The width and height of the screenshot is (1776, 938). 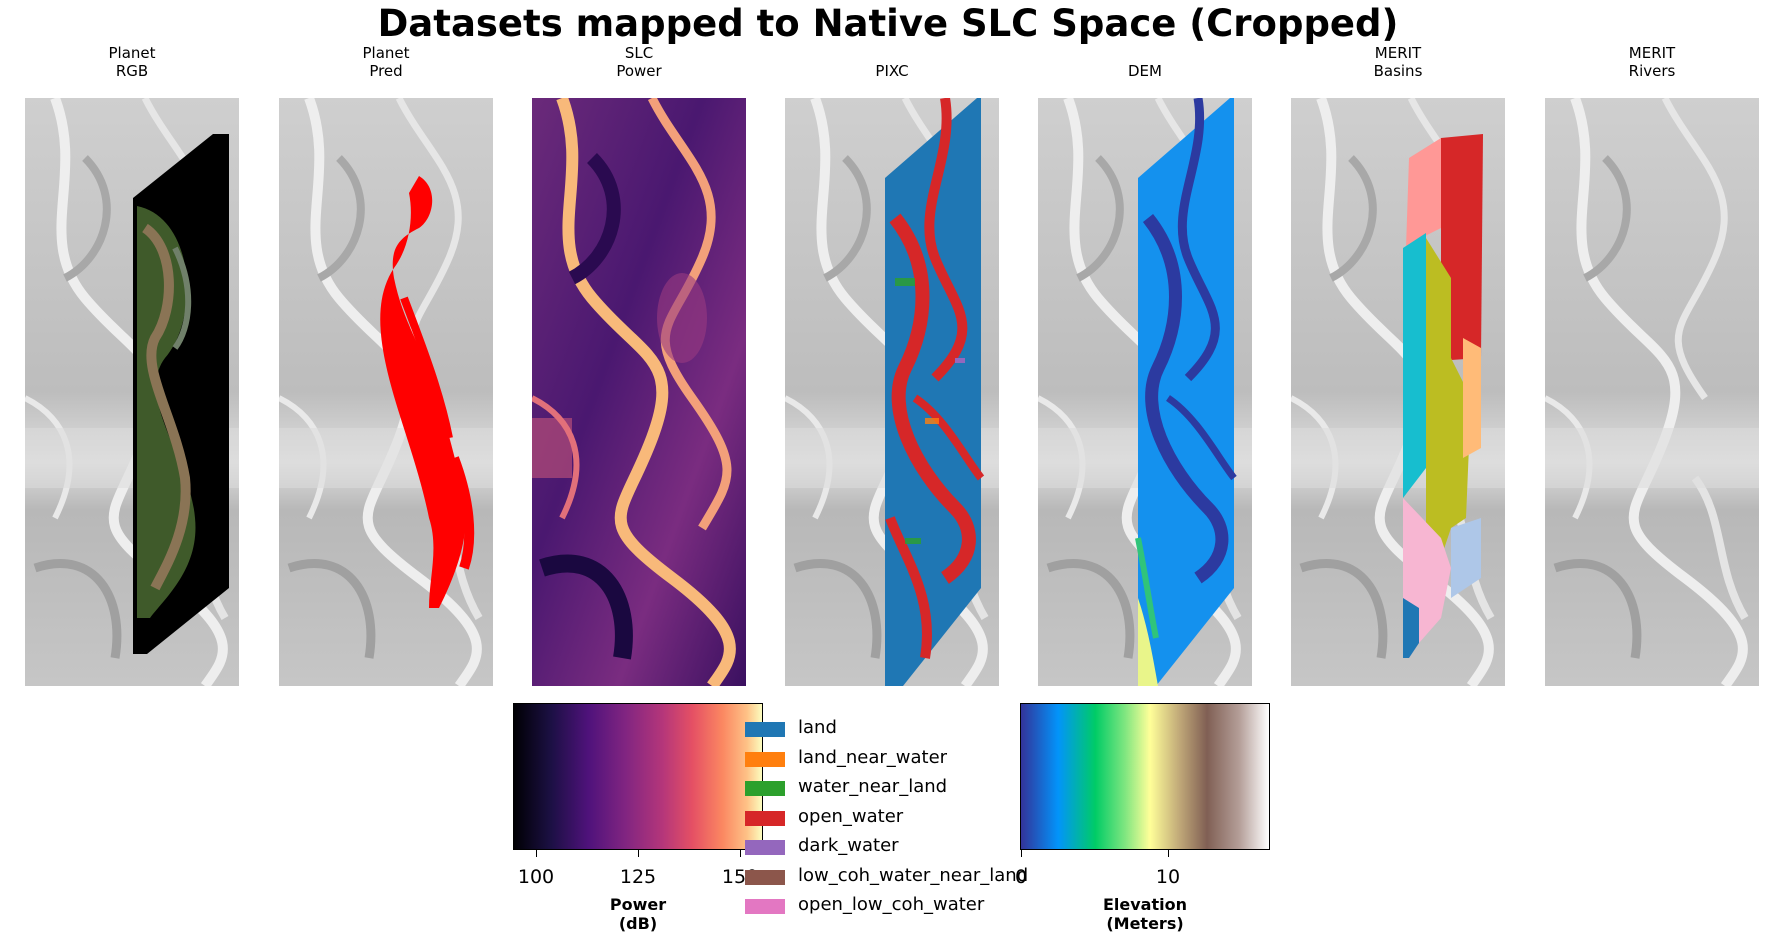 What do you see at coordinates (1168, 877) in the screenshot?
I see `elevation-tick-label: 10` at bounding box center [1168, 877].